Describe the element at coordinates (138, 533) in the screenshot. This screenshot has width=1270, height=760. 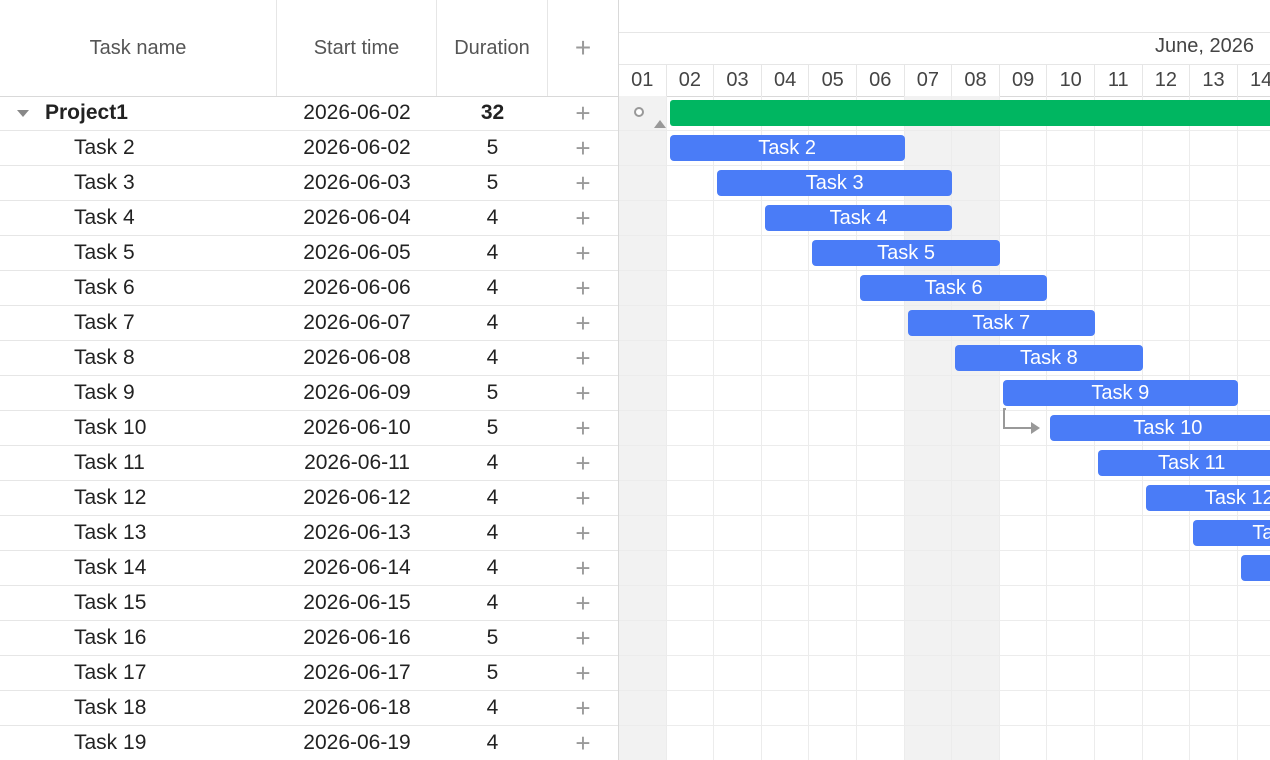
I see `task-name-cell: Task 13` at that location.